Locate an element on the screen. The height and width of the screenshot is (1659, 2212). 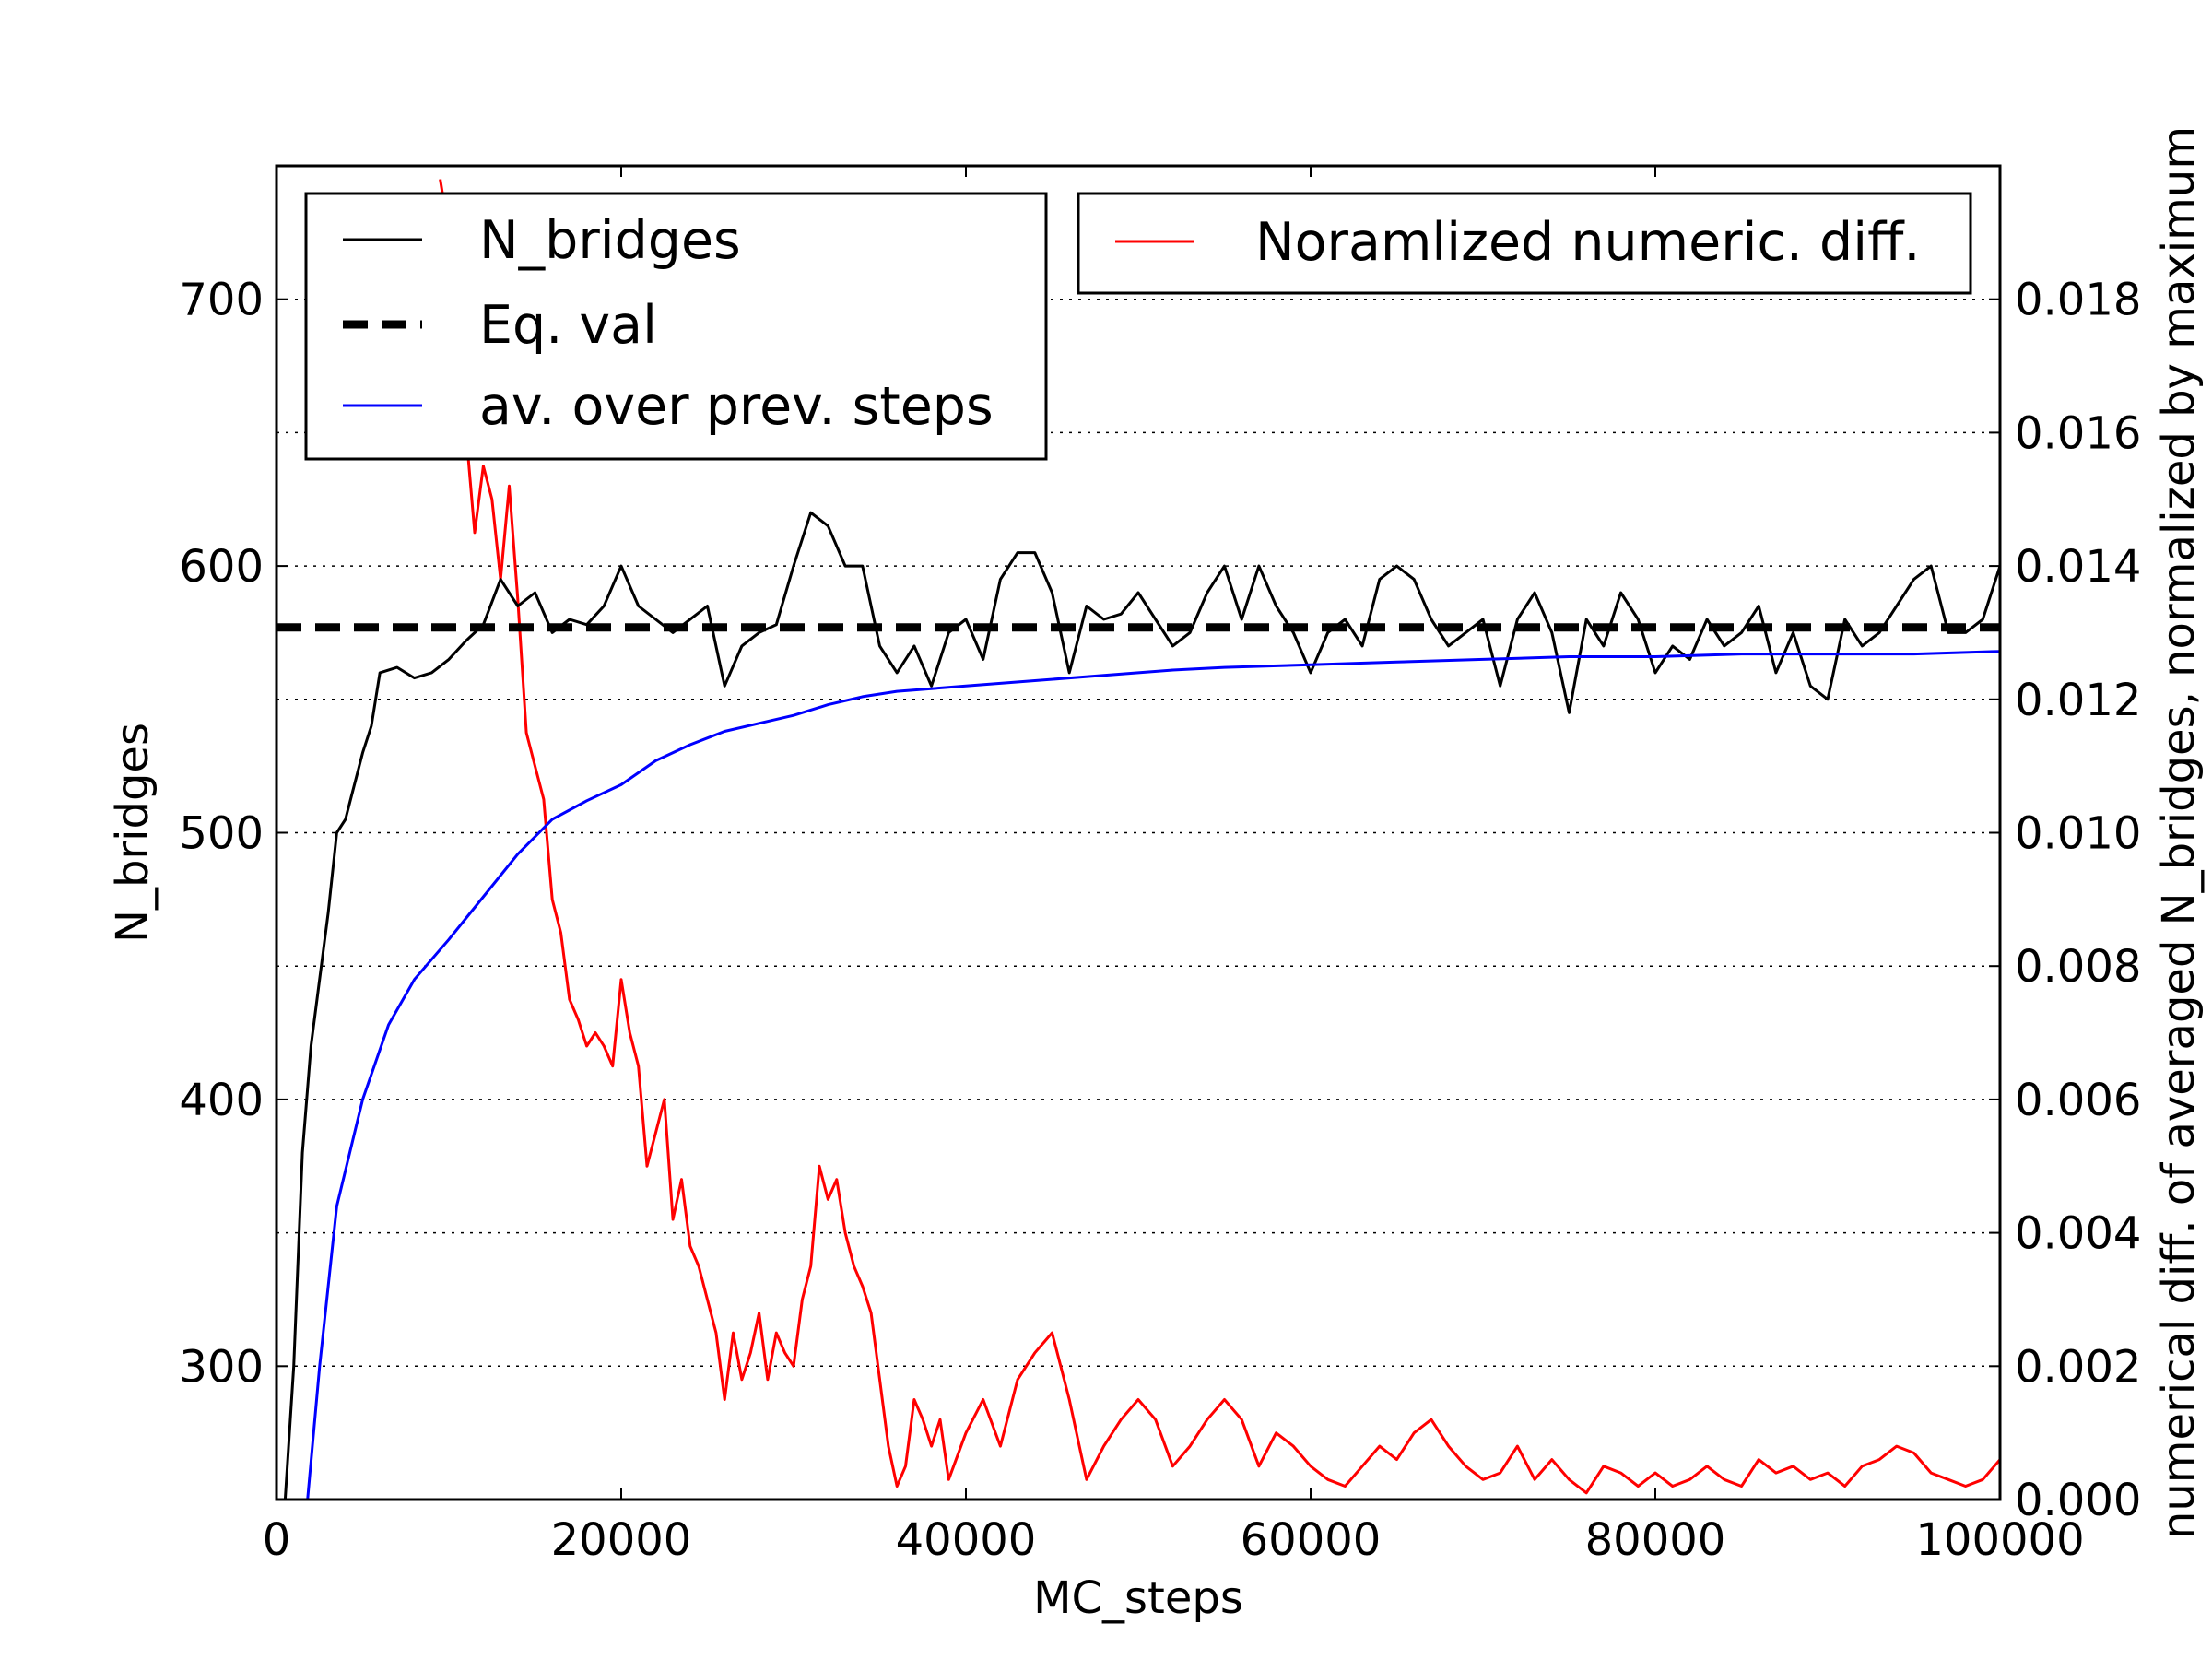
legend-label-n-bridges: N_bridges is located at coordinates (610, 240).